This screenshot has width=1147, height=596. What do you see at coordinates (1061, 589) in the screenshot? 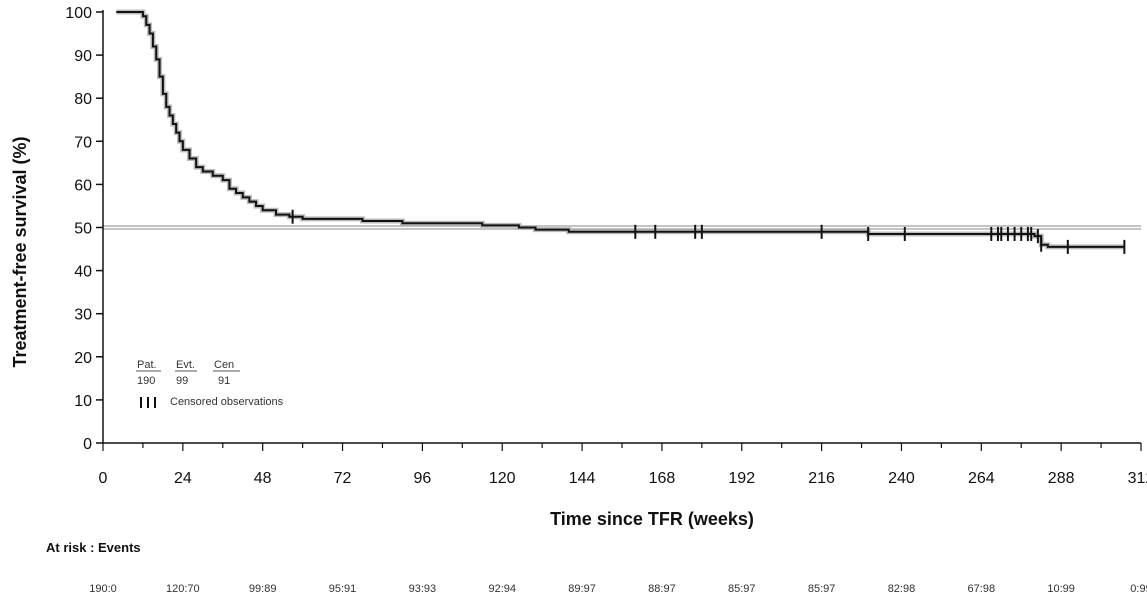
I see `at-risk-value: 10:99` at bounding box center [1061, 589].